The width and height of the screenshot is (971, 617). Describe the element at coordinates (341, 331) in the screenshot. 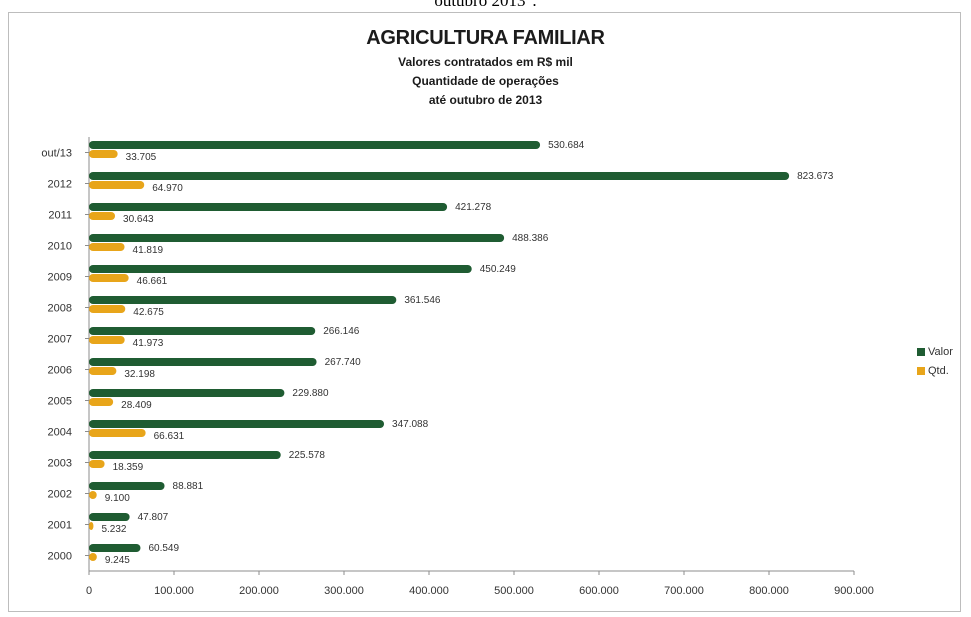

I see `data-label-valor: 266.146` at that location.